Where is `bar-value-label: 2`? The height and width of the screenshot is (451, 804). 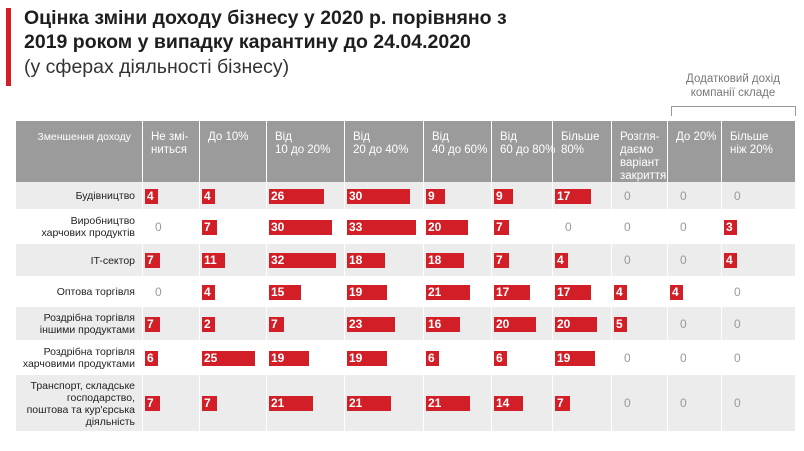 bar-value-label: 2 is located at coordinates (207, 323).